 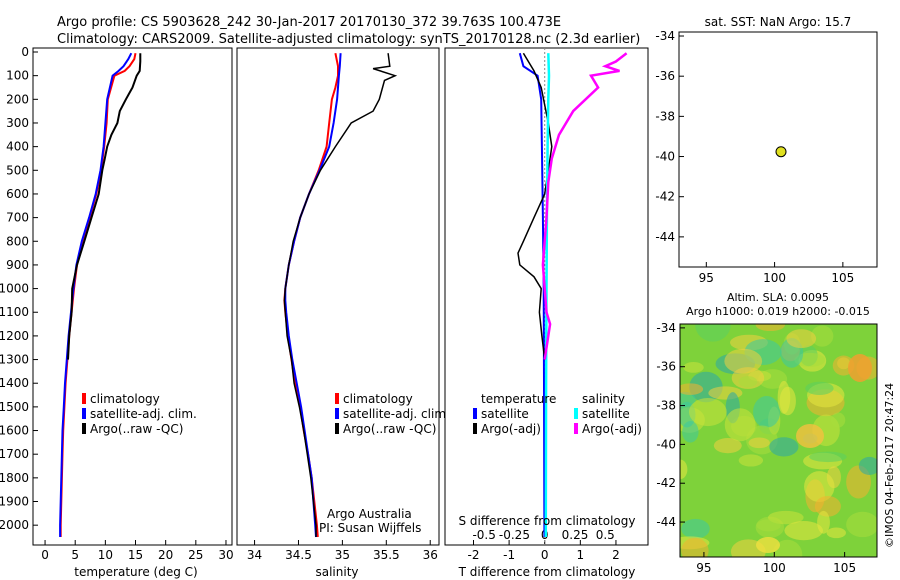 I want to click on series-line-salinity-argo-adj-, so click(x=584, y=206).